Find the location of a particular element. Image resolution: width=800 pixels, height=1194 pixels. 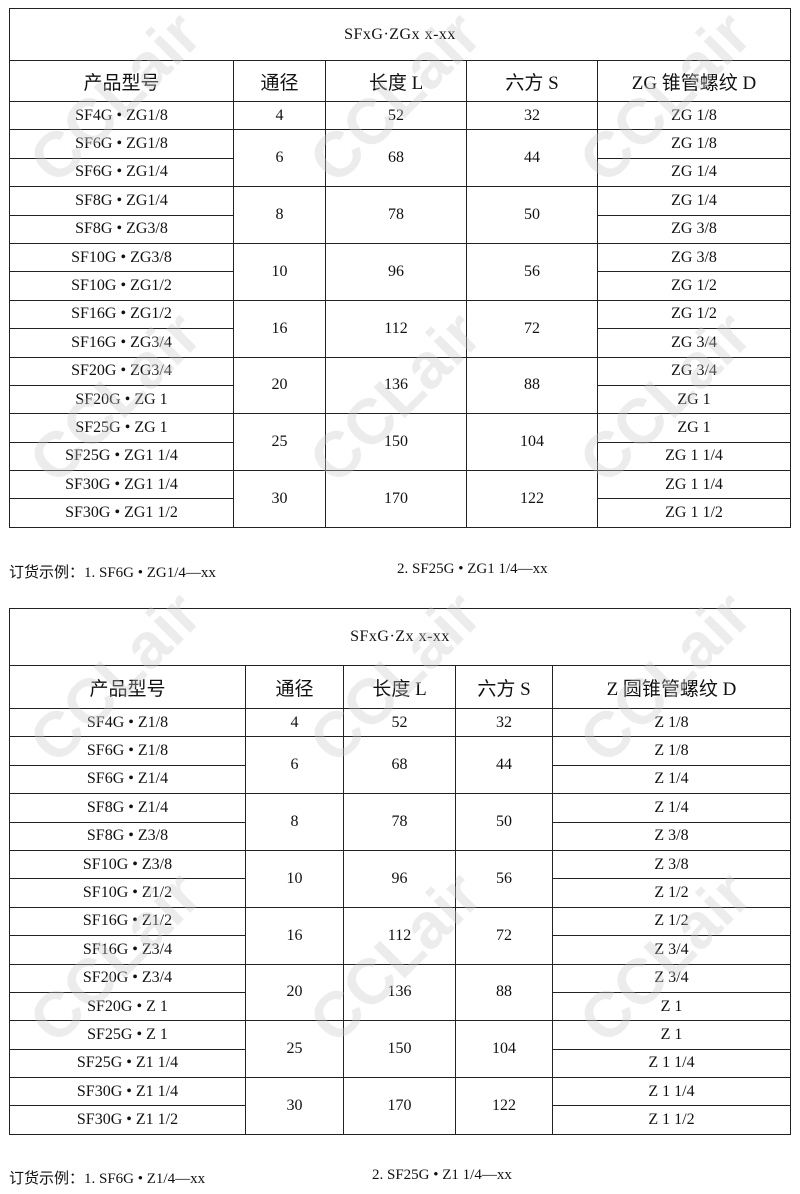

cell-length: 96 is located at coordinates (399, 878).